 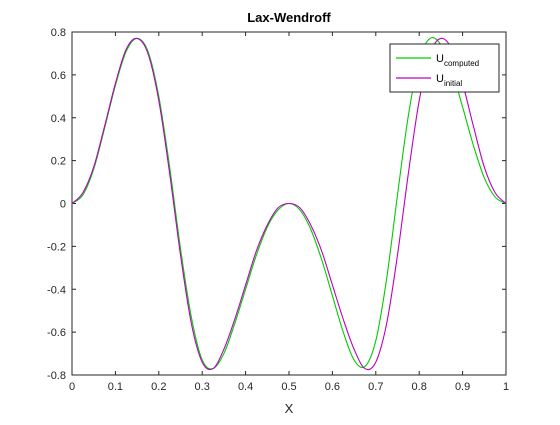 I want to click on y-tick-label: -0.4, so click(x=56, y=290).